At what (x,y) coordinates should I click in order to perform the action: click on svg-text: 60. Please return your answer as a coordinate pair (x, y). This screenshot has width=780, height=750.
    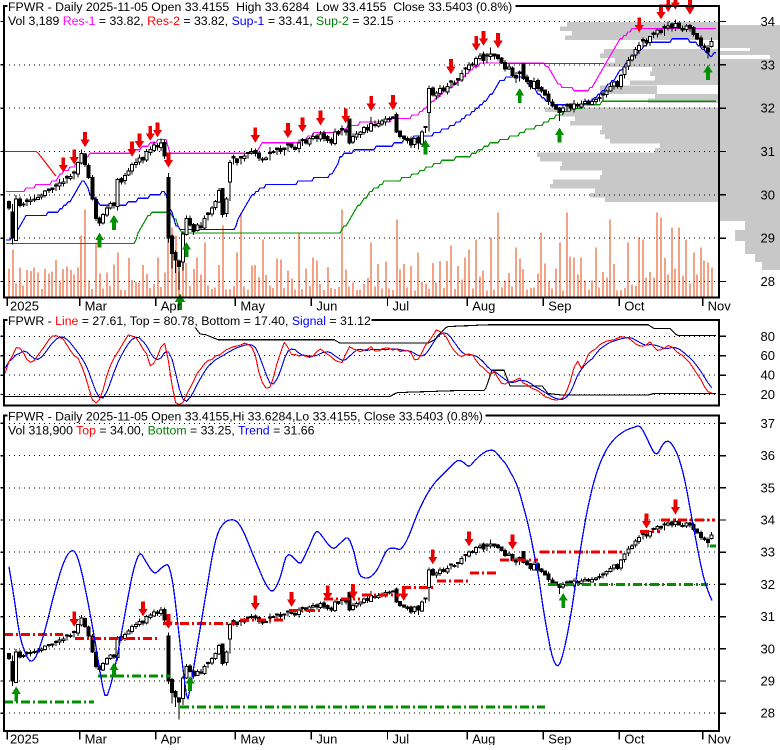
    Looking at the image, I should click on (768, 355).